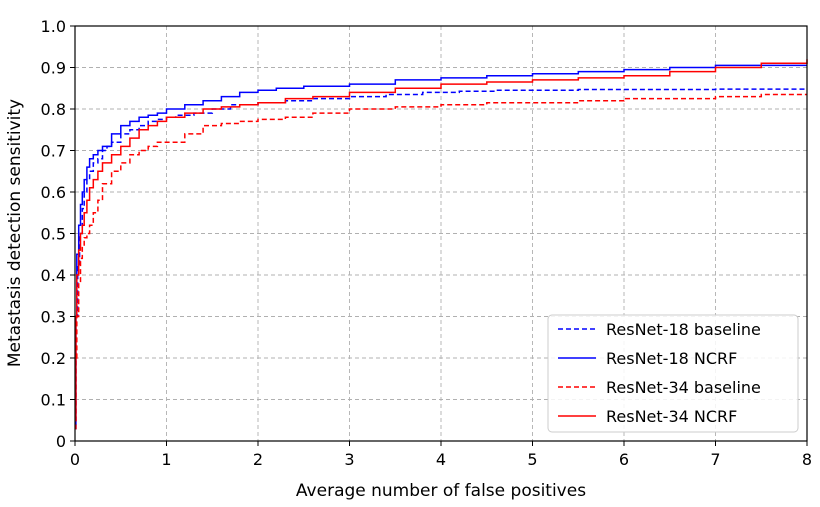 This screenshot has width=820, height=507. What do you see at coordinates (166, 459) in the screenshot?
I see `x-tick-label: 1` at bounding box center [166, 459].